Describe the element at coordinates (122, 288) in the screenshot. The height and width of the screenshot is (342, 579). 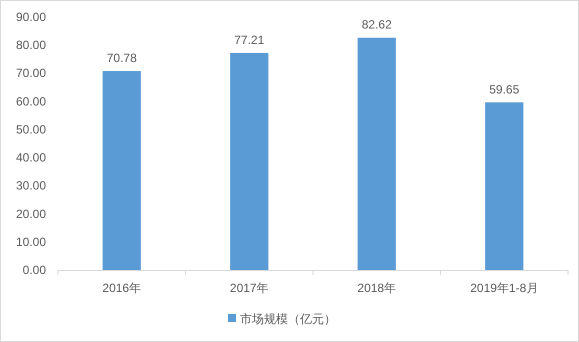
I see `xtick: 2016年` at that location.